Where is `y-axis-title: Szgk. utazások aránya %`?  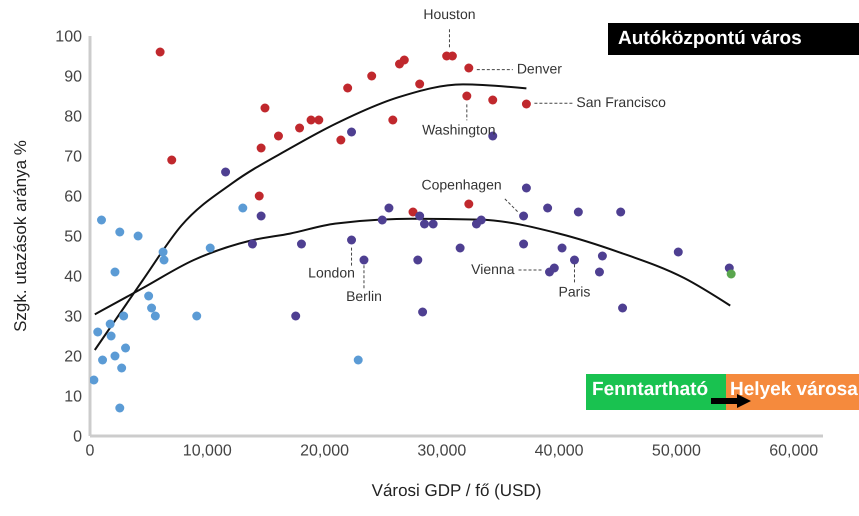
y-axis-title: Szgk. utazások aránya % is located at coordinates (20, 236).